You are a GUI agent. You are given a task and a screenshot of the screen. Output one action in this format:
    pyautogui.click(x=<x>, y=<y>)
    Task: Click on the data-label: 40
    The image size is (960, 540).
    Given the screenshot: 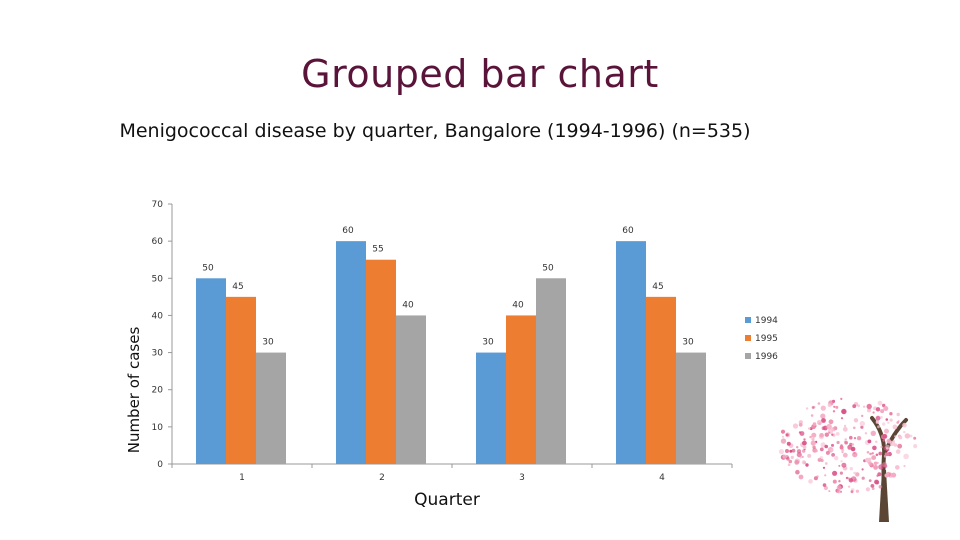 What is the action you would take?
    pyautogui.click(x=408, y=305)
    